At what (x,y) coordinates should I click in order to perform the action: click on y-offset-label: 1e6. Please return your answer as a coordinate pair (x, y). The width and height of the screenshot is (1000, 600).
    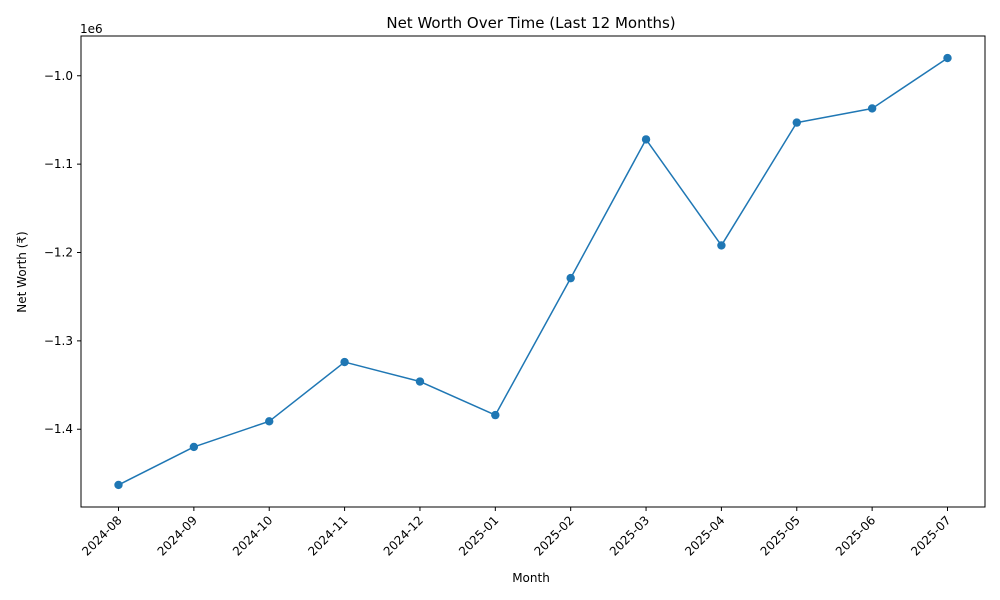
    Looking at the image, I should click on (91, 29).